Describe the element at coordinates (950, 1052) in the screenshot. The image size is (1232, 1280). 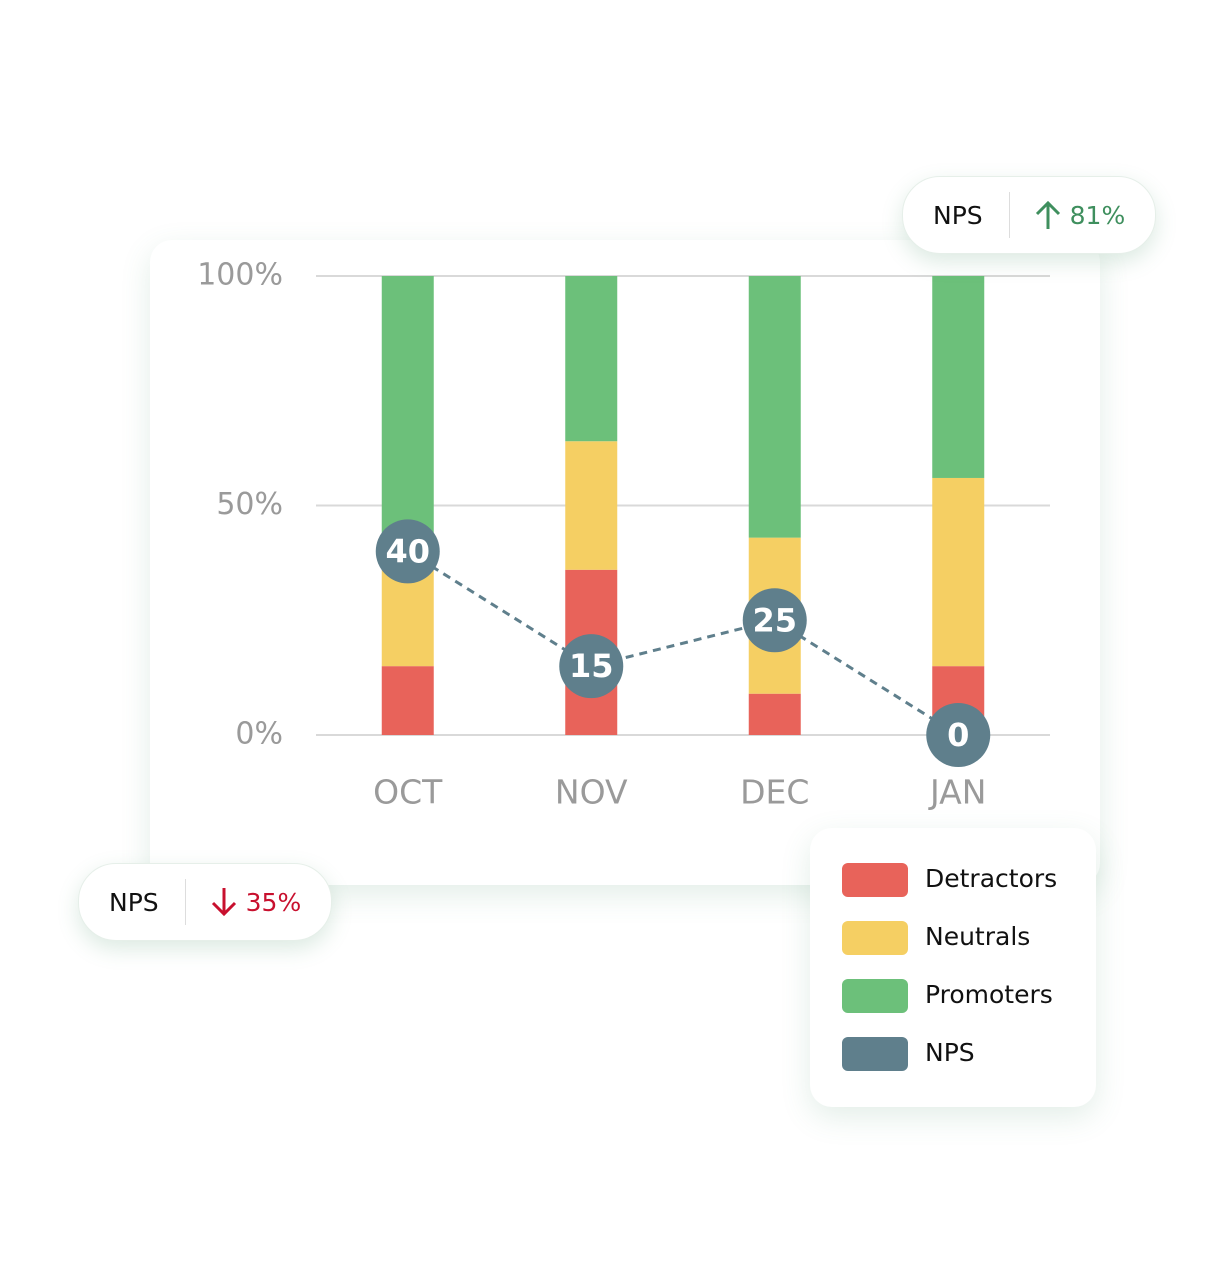
I see `legend-label: NPS` at that location.